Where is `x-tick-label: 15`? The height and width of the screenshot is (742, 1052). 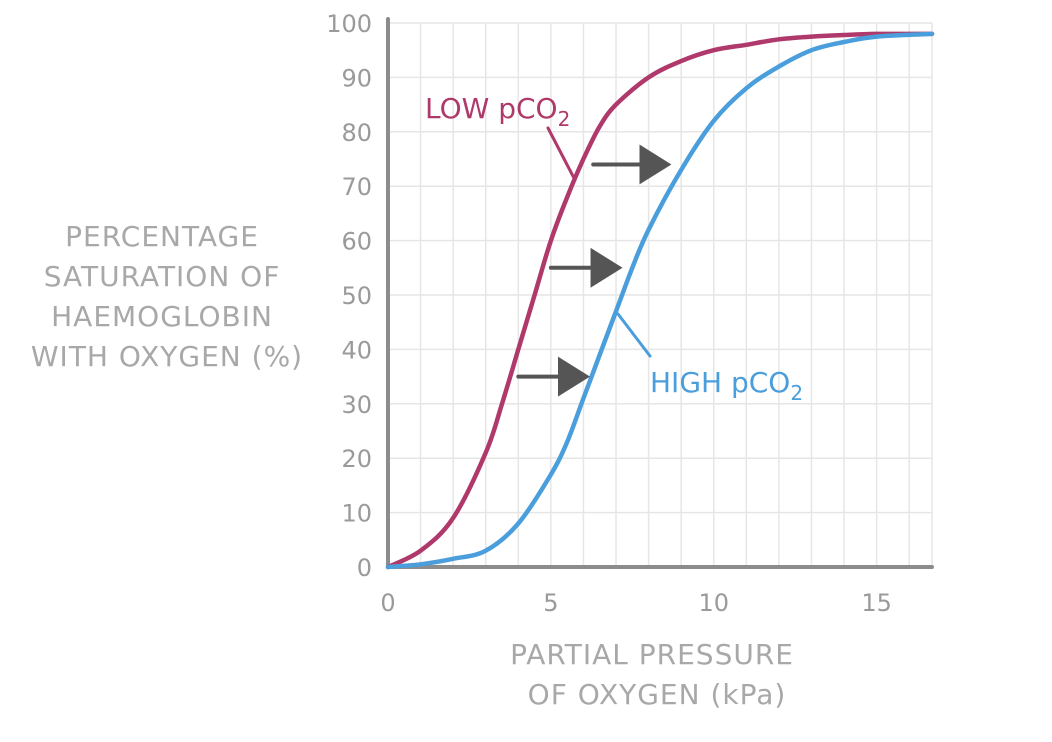 x-tick-label: 15 is located at coordinates (876, 603).